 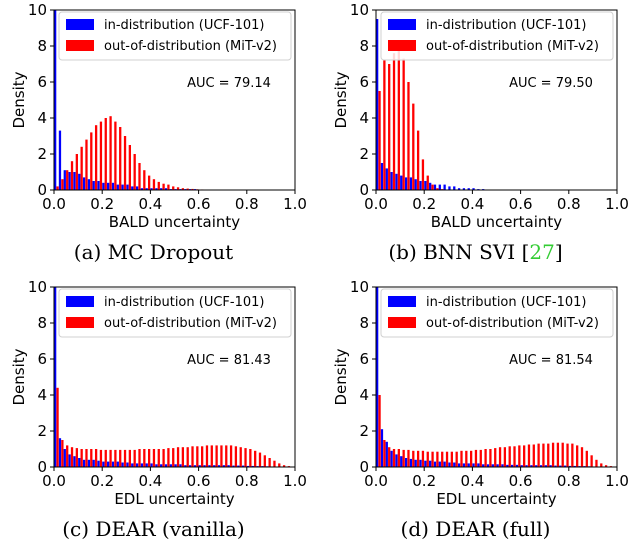 What do you see at coordinates (42, 431) in the screenshot?
I see `y-tick-label: 2` at bounding box center [42, 431].